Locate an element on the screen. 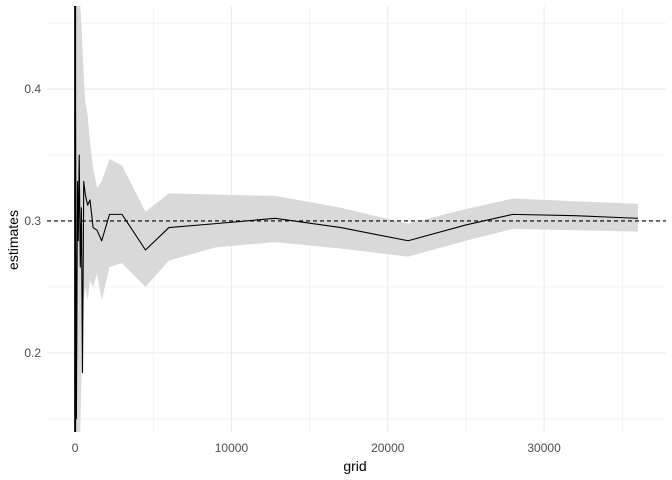  y-axis-title: estimates is located at coordinates (13, 240).